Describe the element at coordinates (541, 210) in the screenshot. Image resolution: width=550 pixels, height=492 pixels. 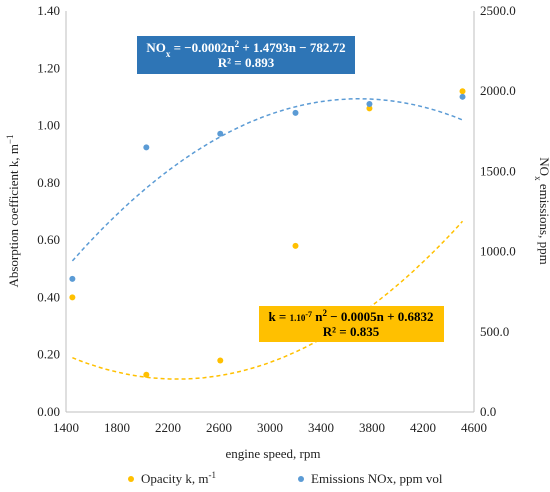
I see `right-axis-title: NOx emissions, ppm` at that location.